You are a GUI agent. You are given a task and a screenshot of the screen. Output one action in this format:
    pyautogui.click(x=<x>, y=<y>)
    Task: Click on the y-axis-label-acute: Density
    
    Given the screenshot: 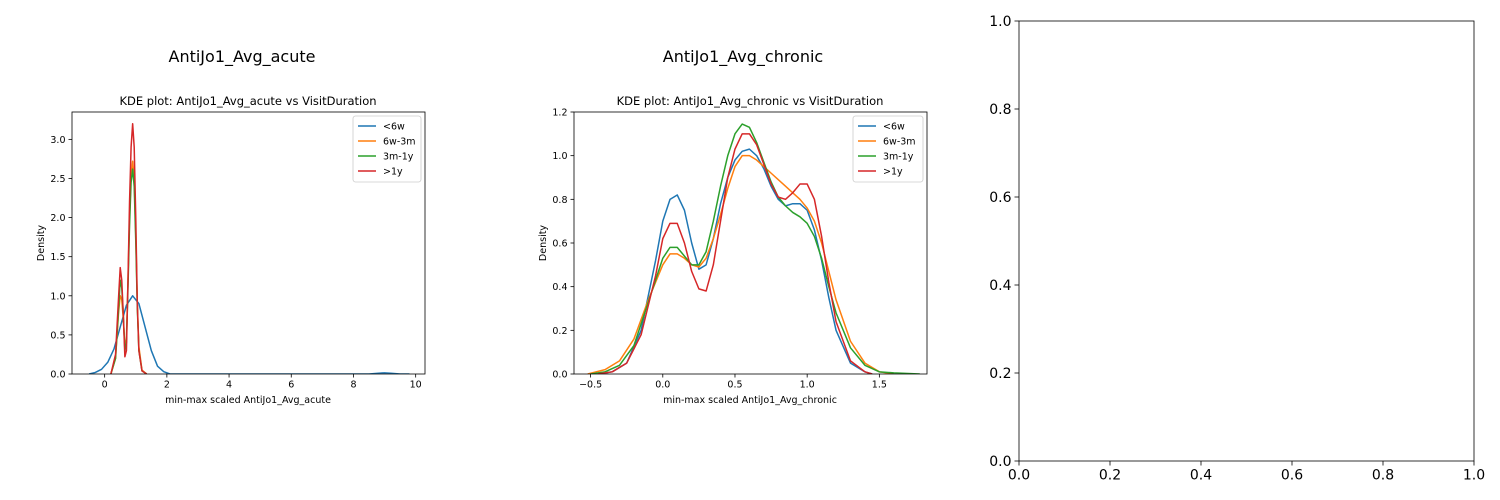 What is the action you would take?
    pyautogui.click(x=41, y=243)
    